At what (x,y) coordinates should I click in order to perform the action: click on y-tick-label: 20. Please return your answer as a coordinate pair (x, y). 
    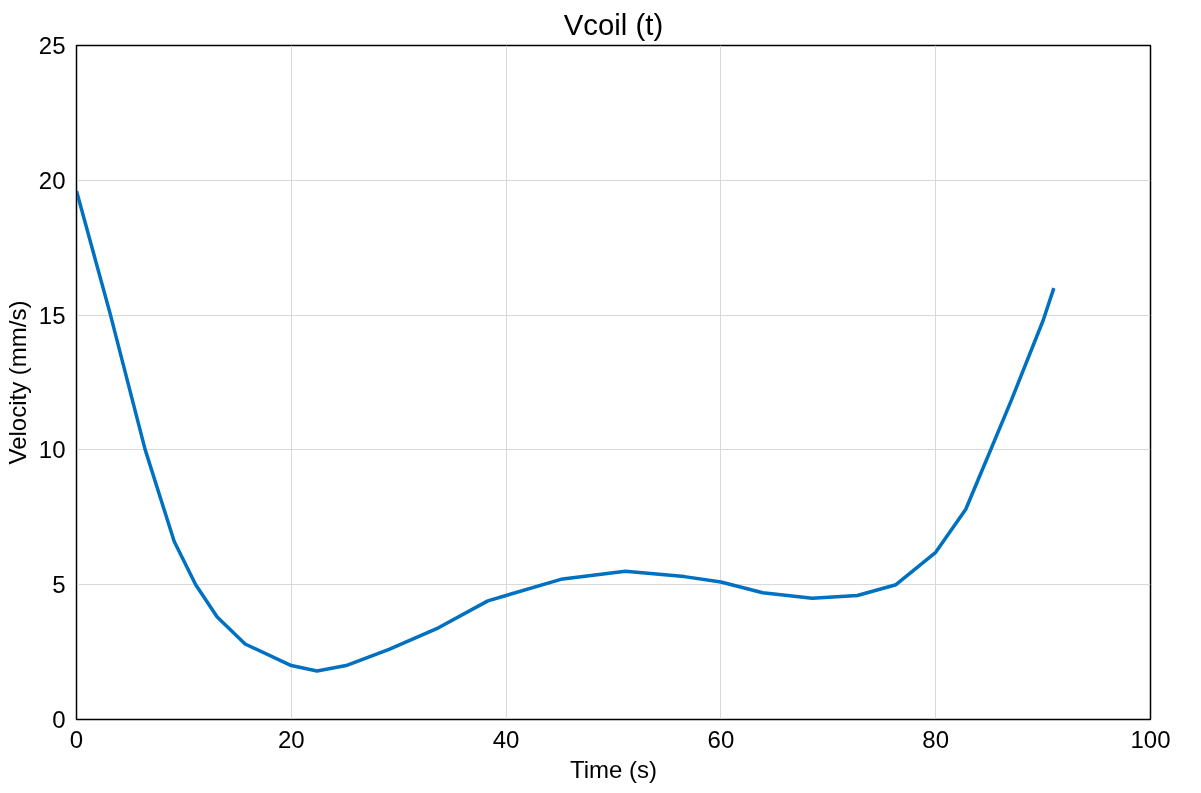
    Looking at the image, I should click on (52, 180).